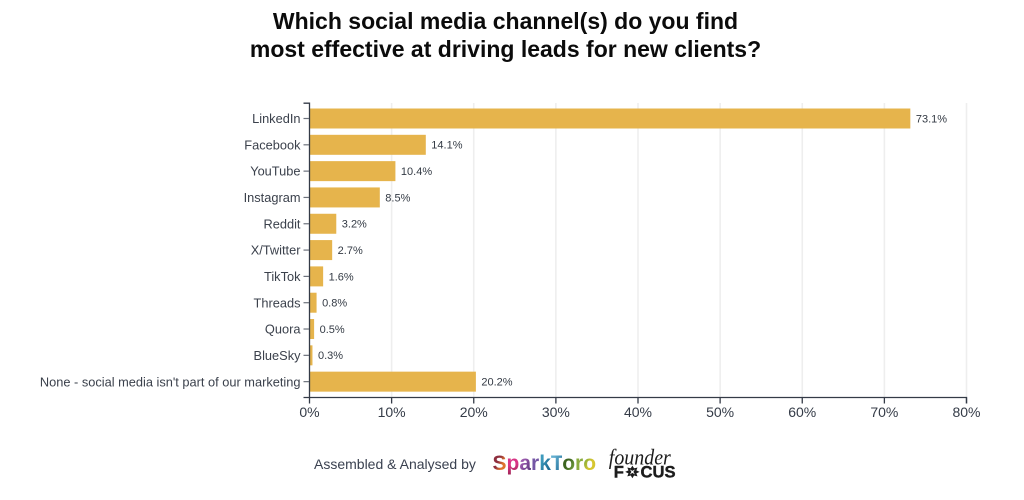 This screenshot has height=500, width=1024. I want to click on svg-text: LinkedIn, so click(276, 118).